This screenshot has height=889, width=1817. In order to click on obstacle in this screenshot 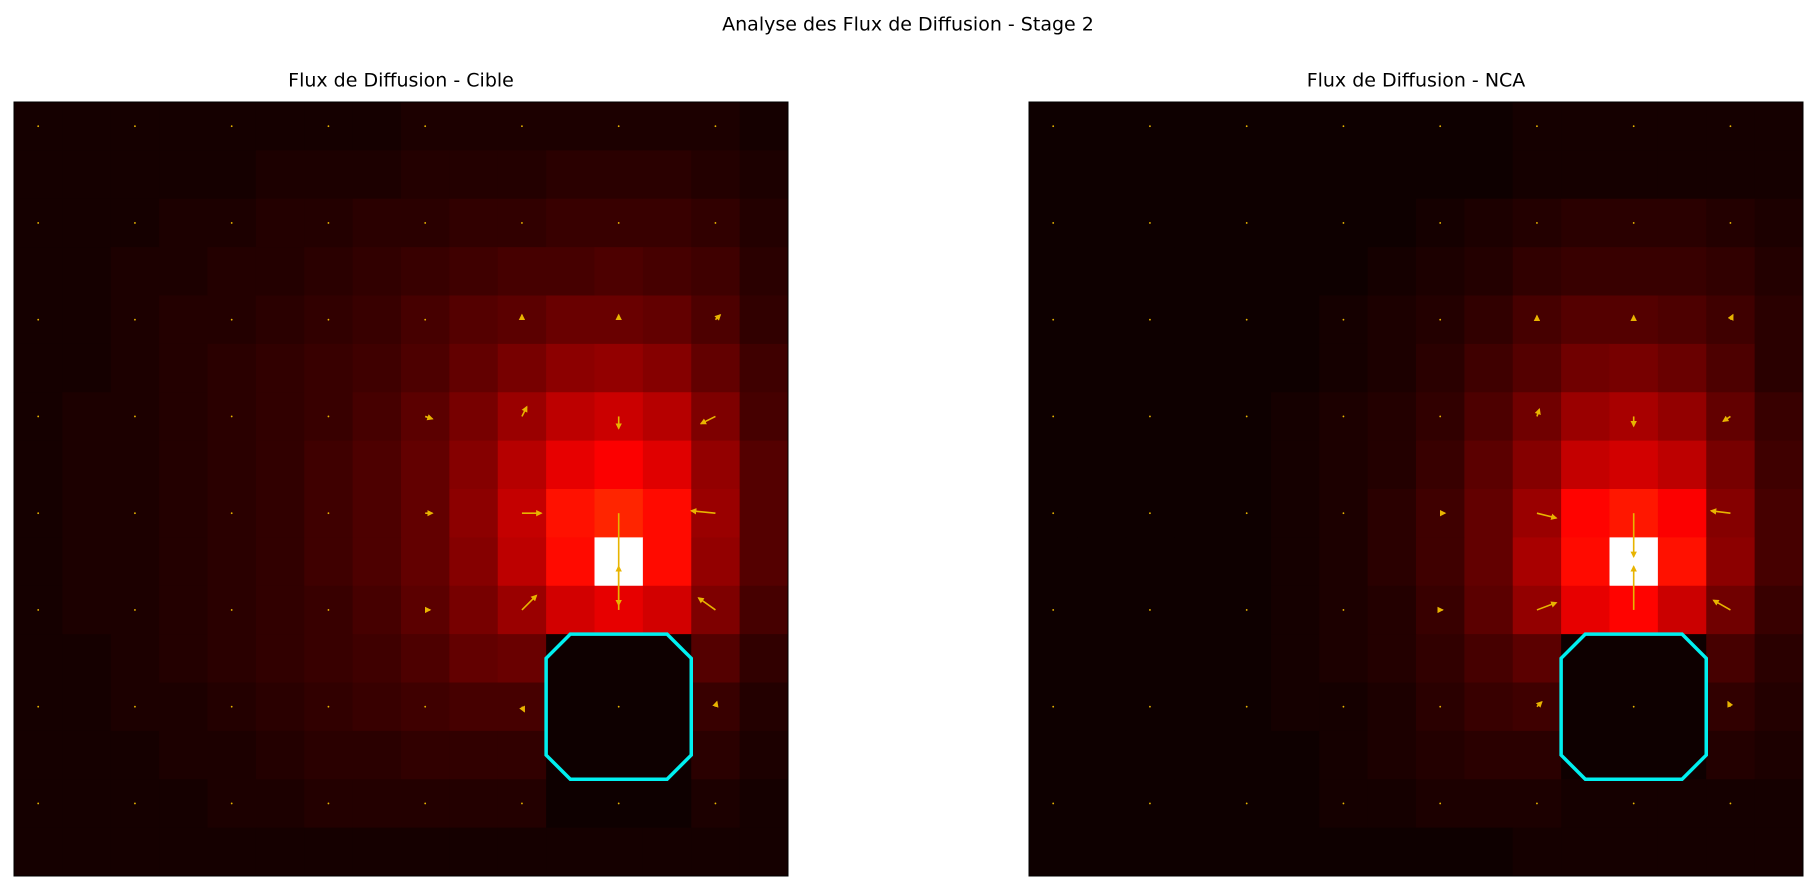, I will do `click(618, 706)`.